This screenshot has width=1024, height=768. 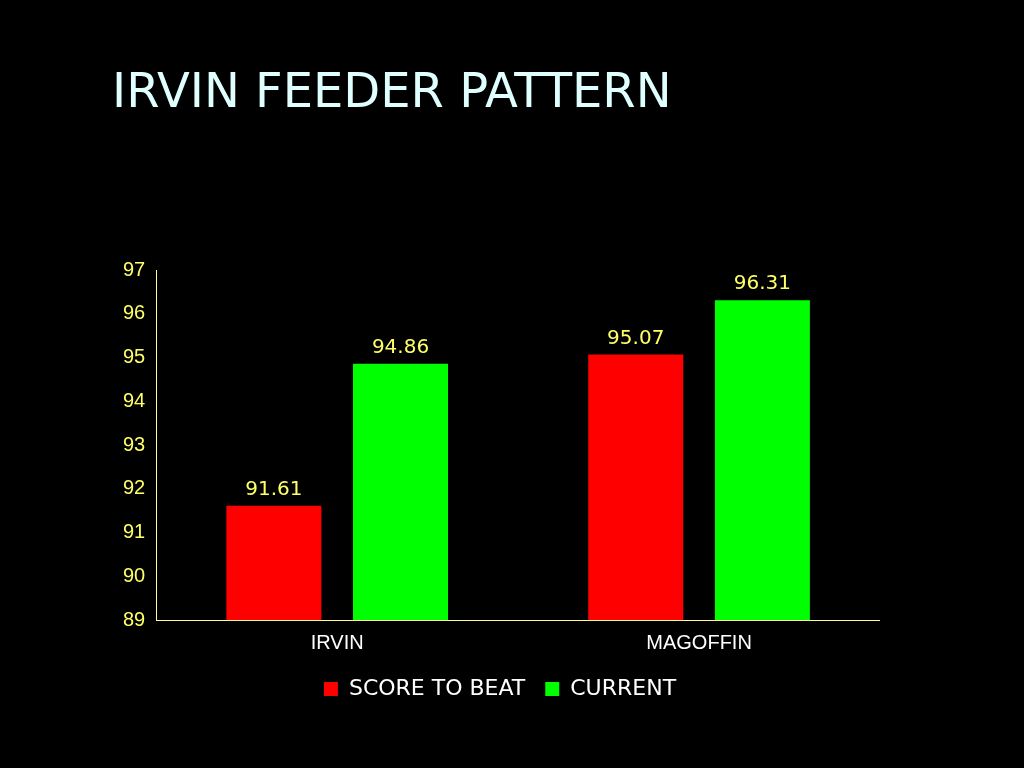 What do you see at coordinates (134, 487) in the screenshot?
I see `y-tick-label: 92` at bounding box center [134, 487].